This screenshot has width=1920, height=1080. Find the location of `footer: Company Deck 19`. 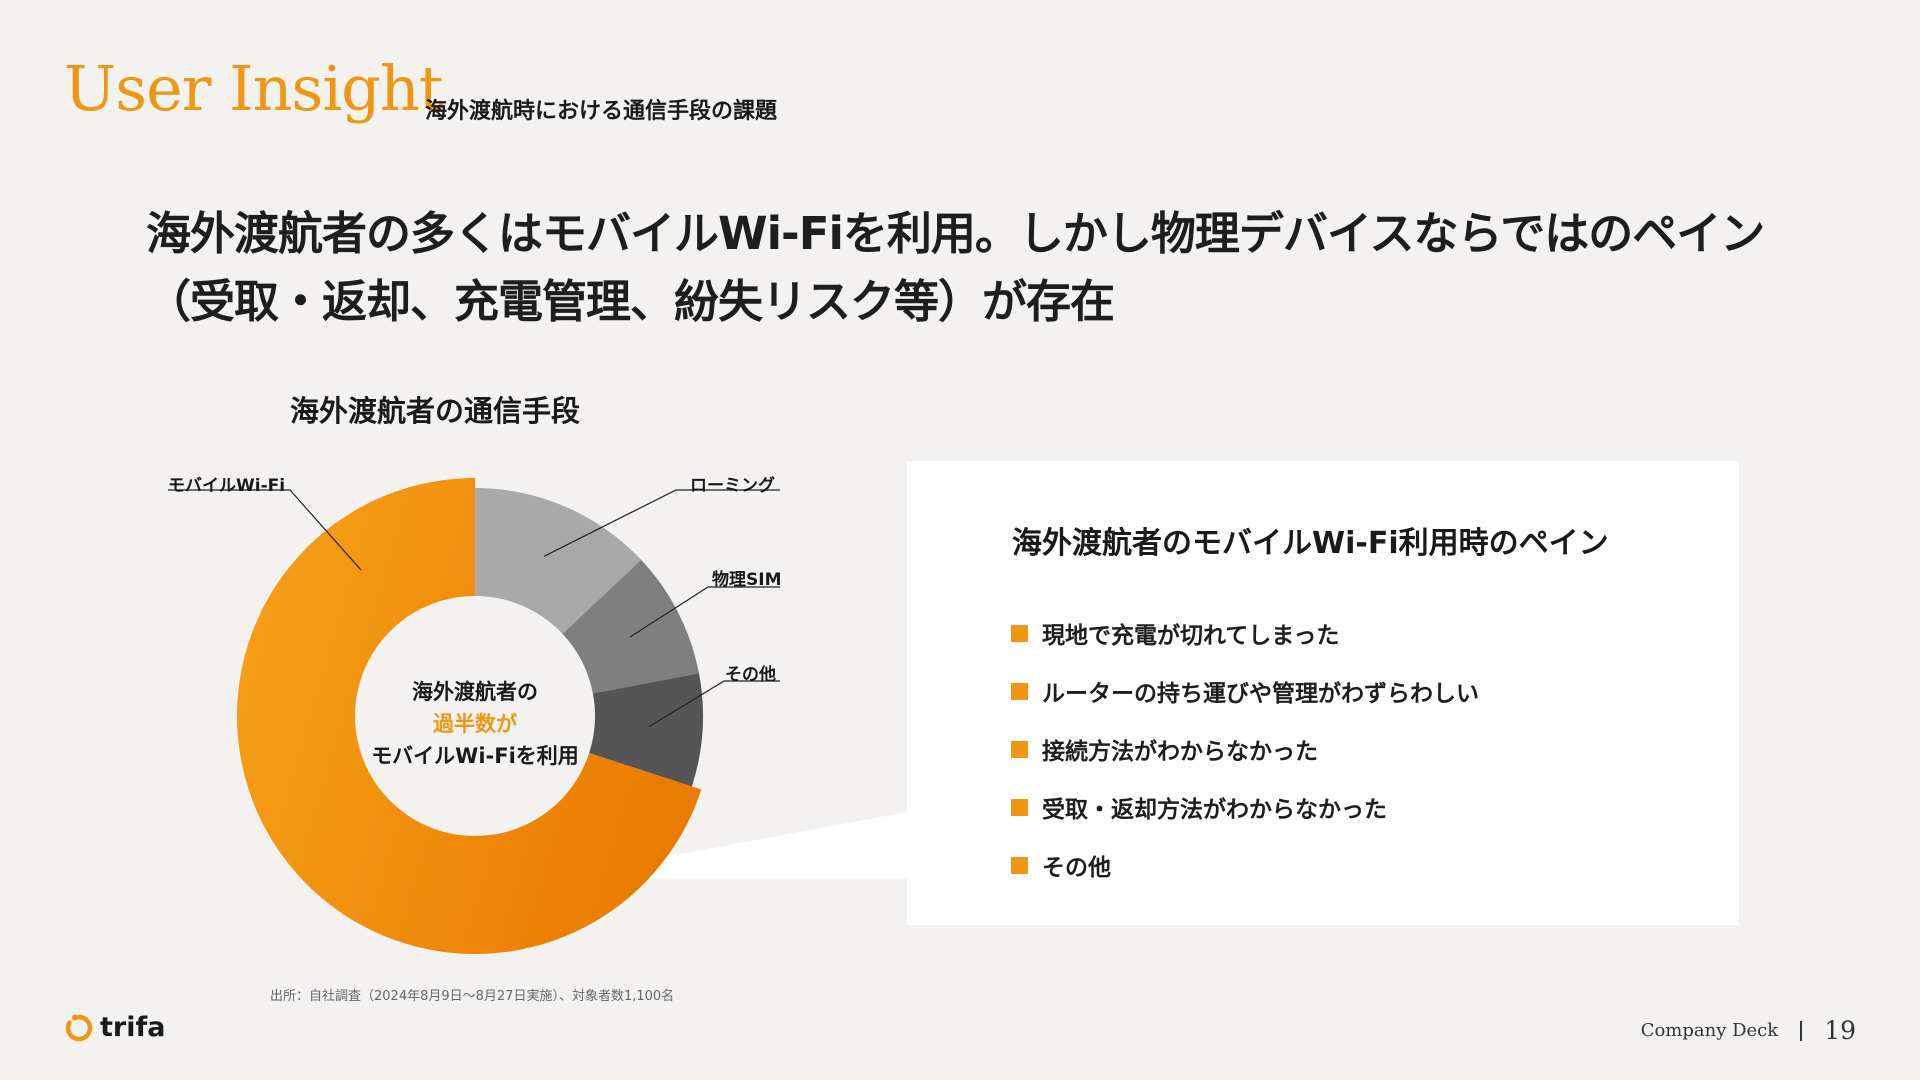

footer: Company Deck 19 is located at coordinates (1748, 1030).